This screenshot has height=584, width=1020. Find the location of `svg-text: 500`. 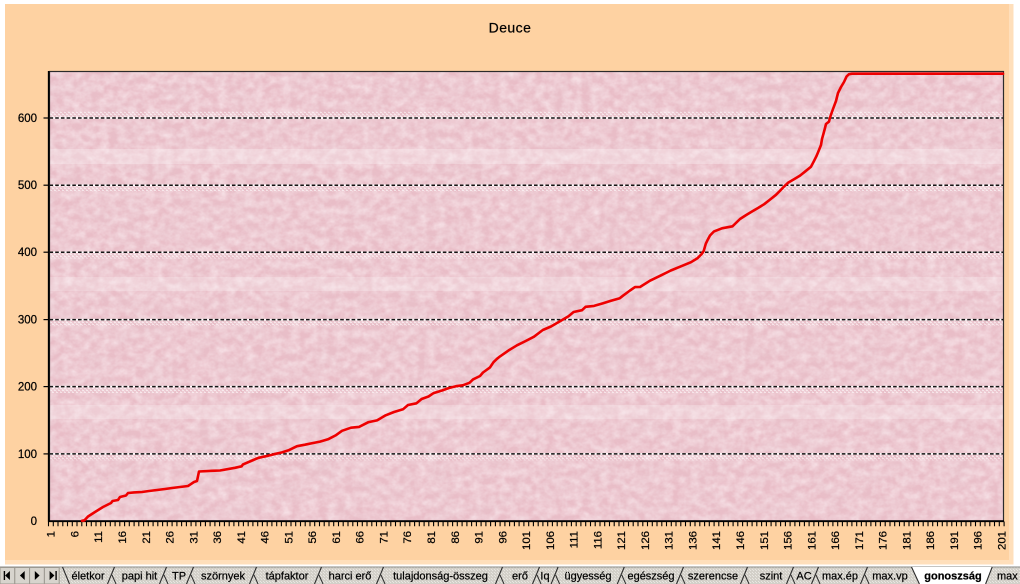

svg-text: 500 is located at coordinates (27, 186).